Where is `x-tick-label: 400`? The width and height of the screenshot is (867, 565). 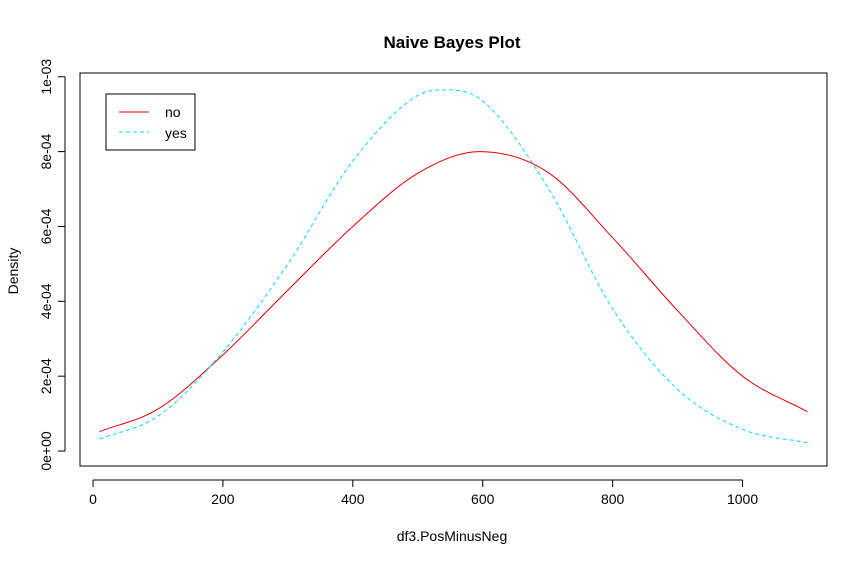 x-tick-label: 400 is located at coordinates (353, 499).